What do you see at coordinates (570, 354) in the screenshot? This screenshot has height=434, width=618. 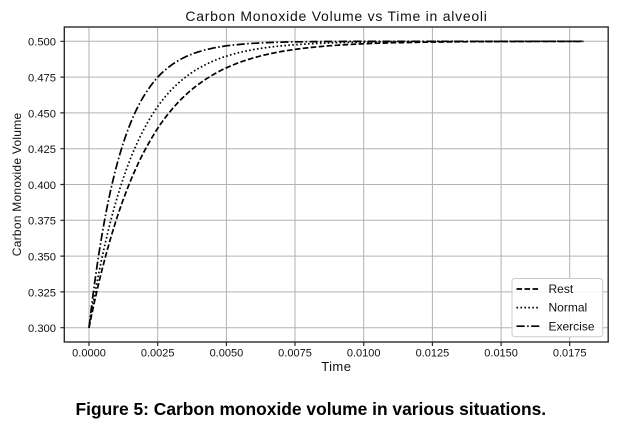 I see `svg-text: 0.0175` at bounding box center [570, 354].